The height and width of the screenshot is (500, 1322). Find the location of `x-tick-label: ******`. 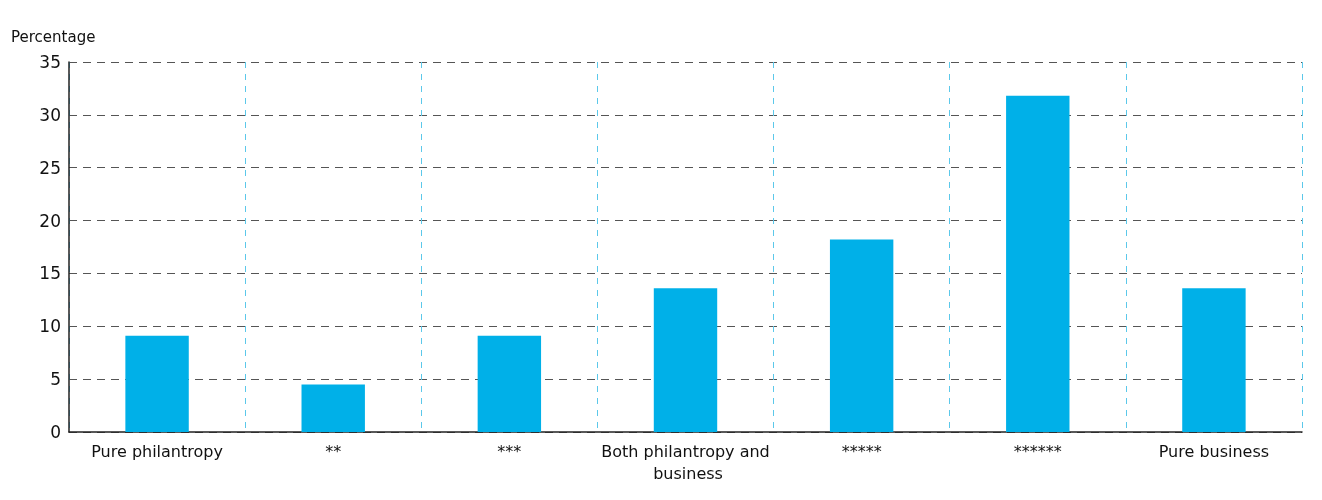

x-tick-label: ****** is located at coordinates (1037, 451).